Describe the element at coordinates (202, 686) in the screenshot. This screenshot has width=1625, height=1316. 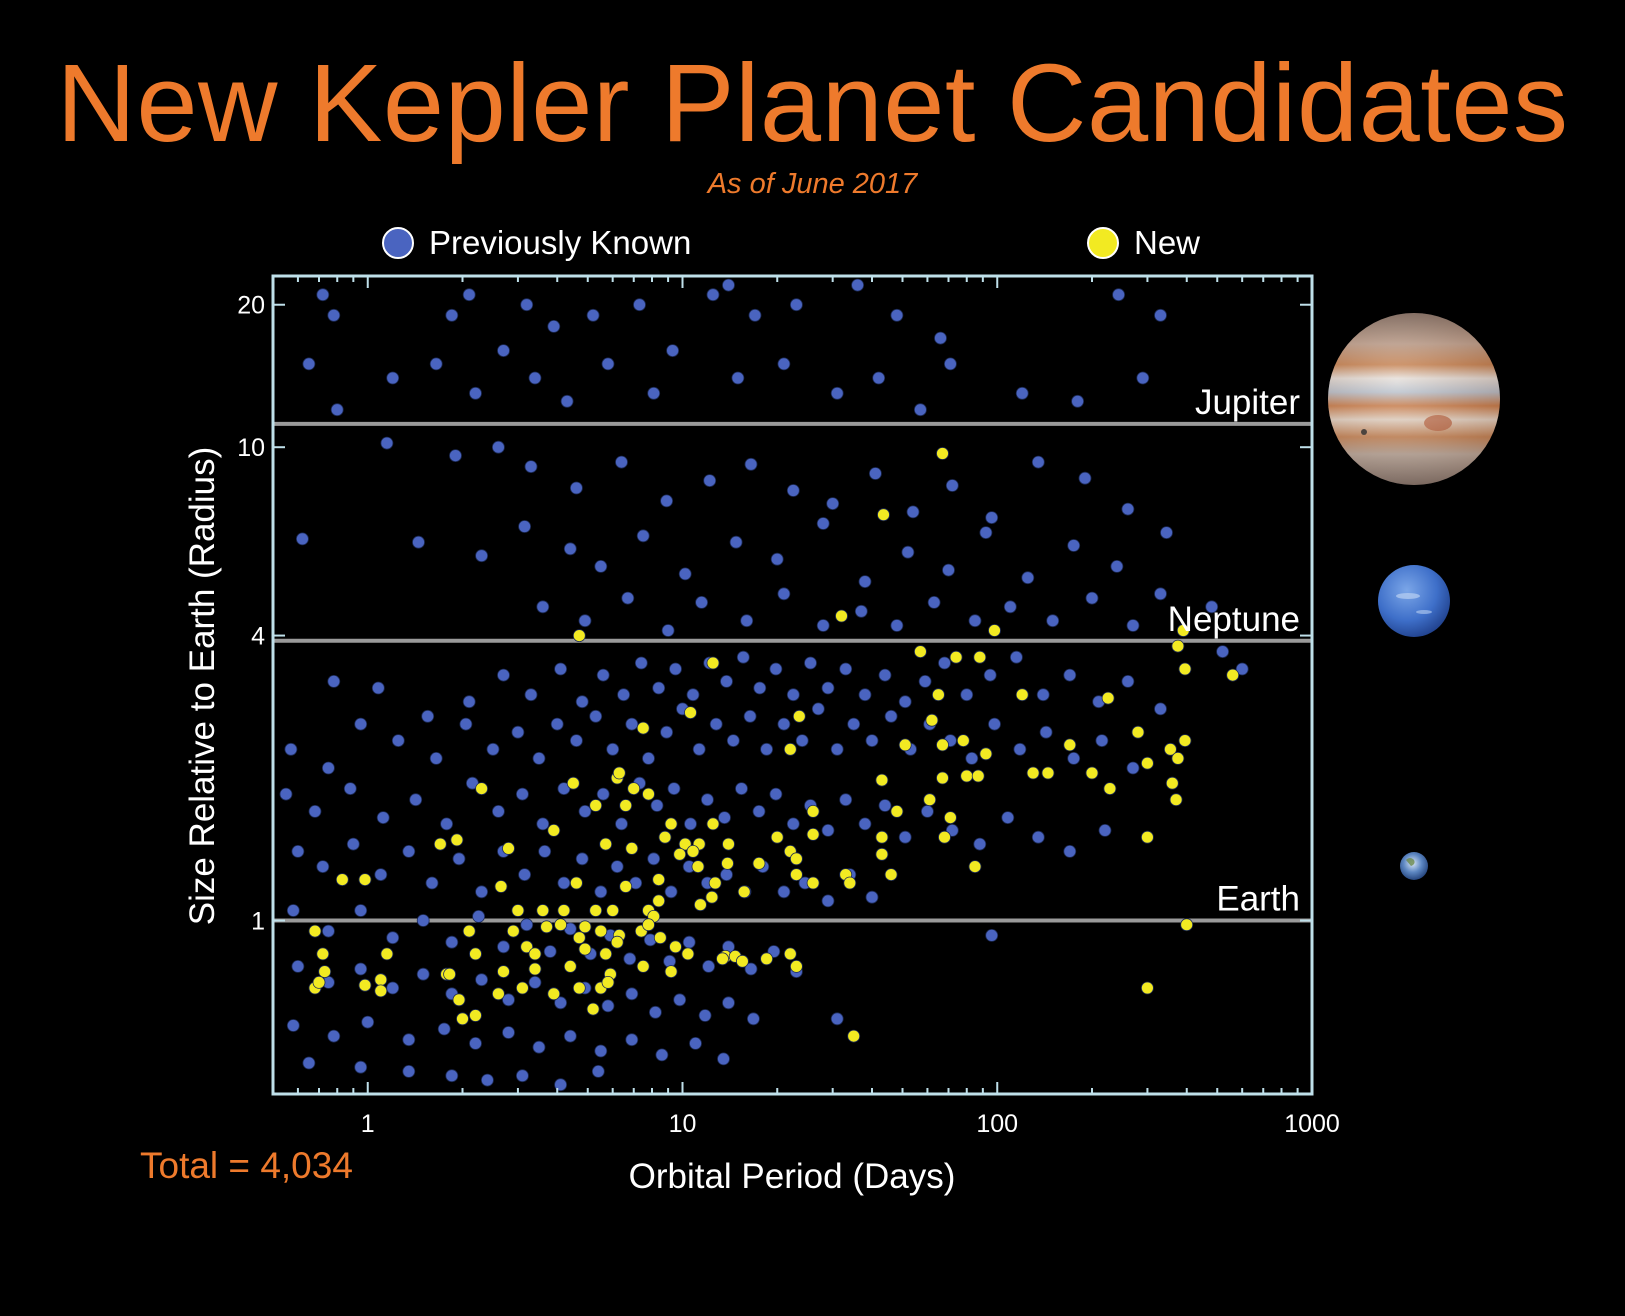
I see `y-axis-title: Size Relative to Earth (Radius)` at that location.